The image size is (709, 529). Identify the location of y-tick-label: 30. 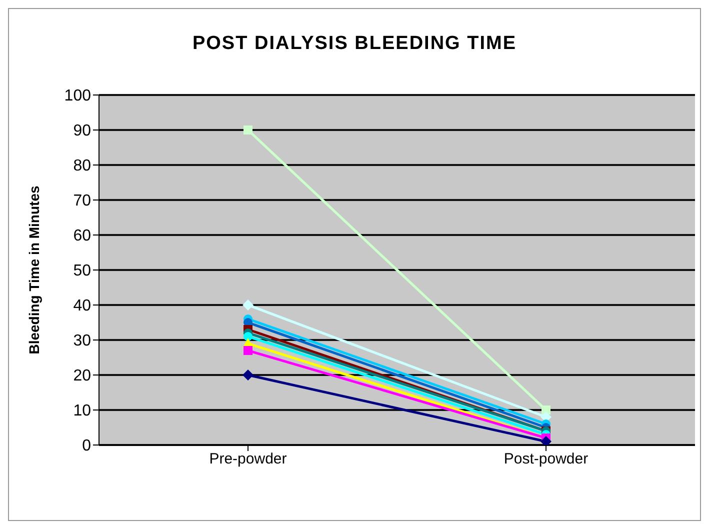
(82, 341).